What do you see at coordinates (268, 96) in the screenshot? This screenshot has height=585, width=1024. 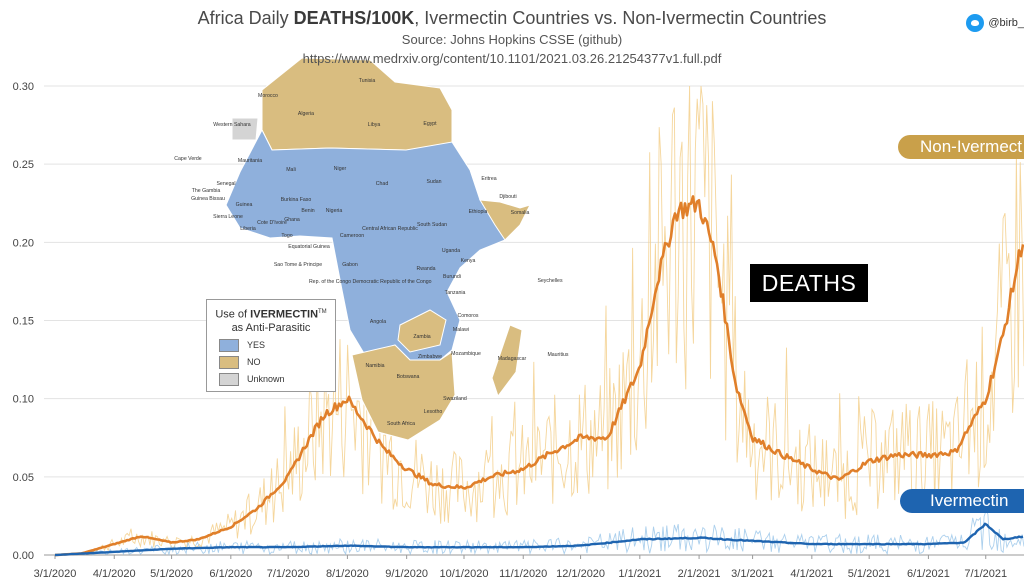 I see `map-country-label: Morocco` at bounding box center [268, 96].